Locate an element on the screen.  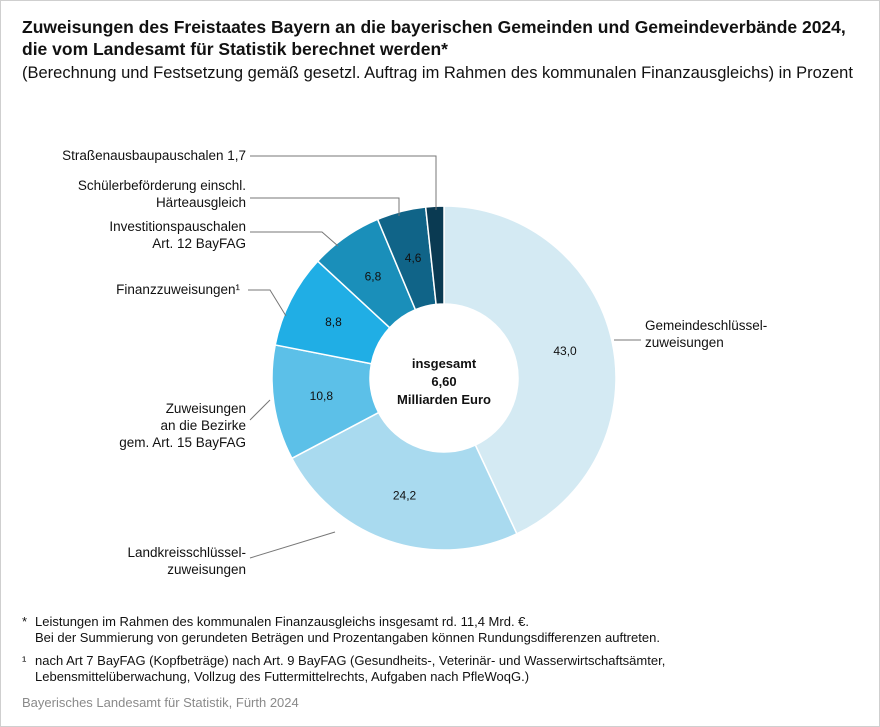
footnote-mark: * is located at coordinates (25, 621).